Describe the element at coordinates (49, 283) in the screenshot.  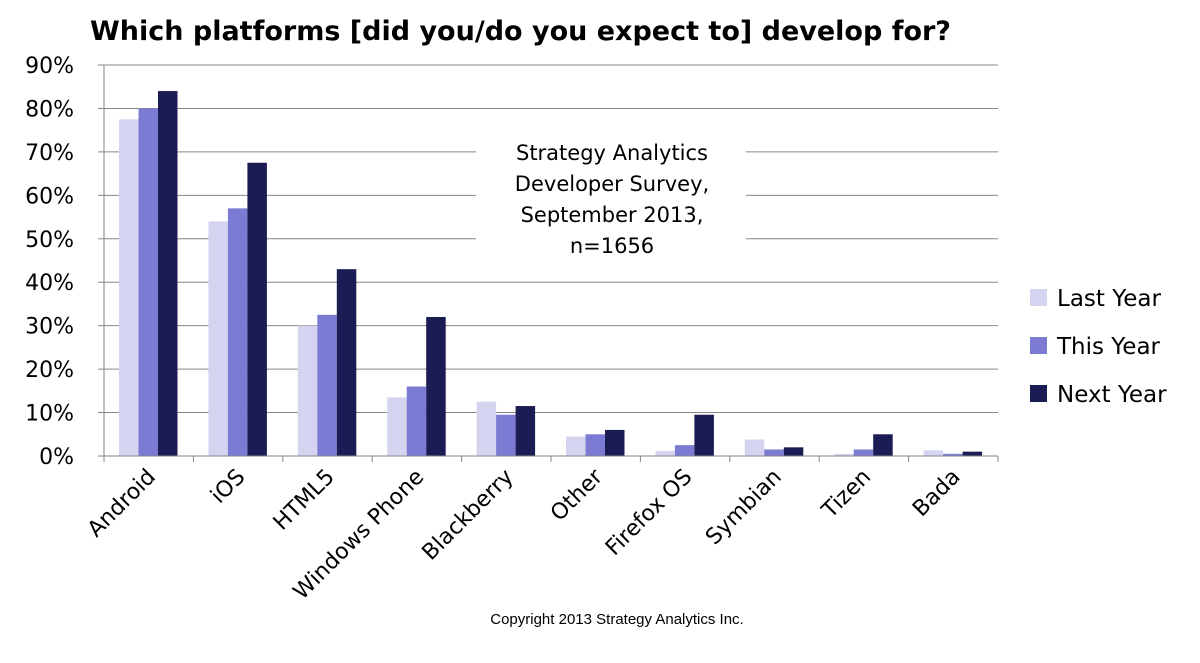
I see `y-tick-label: 40%` at that location.